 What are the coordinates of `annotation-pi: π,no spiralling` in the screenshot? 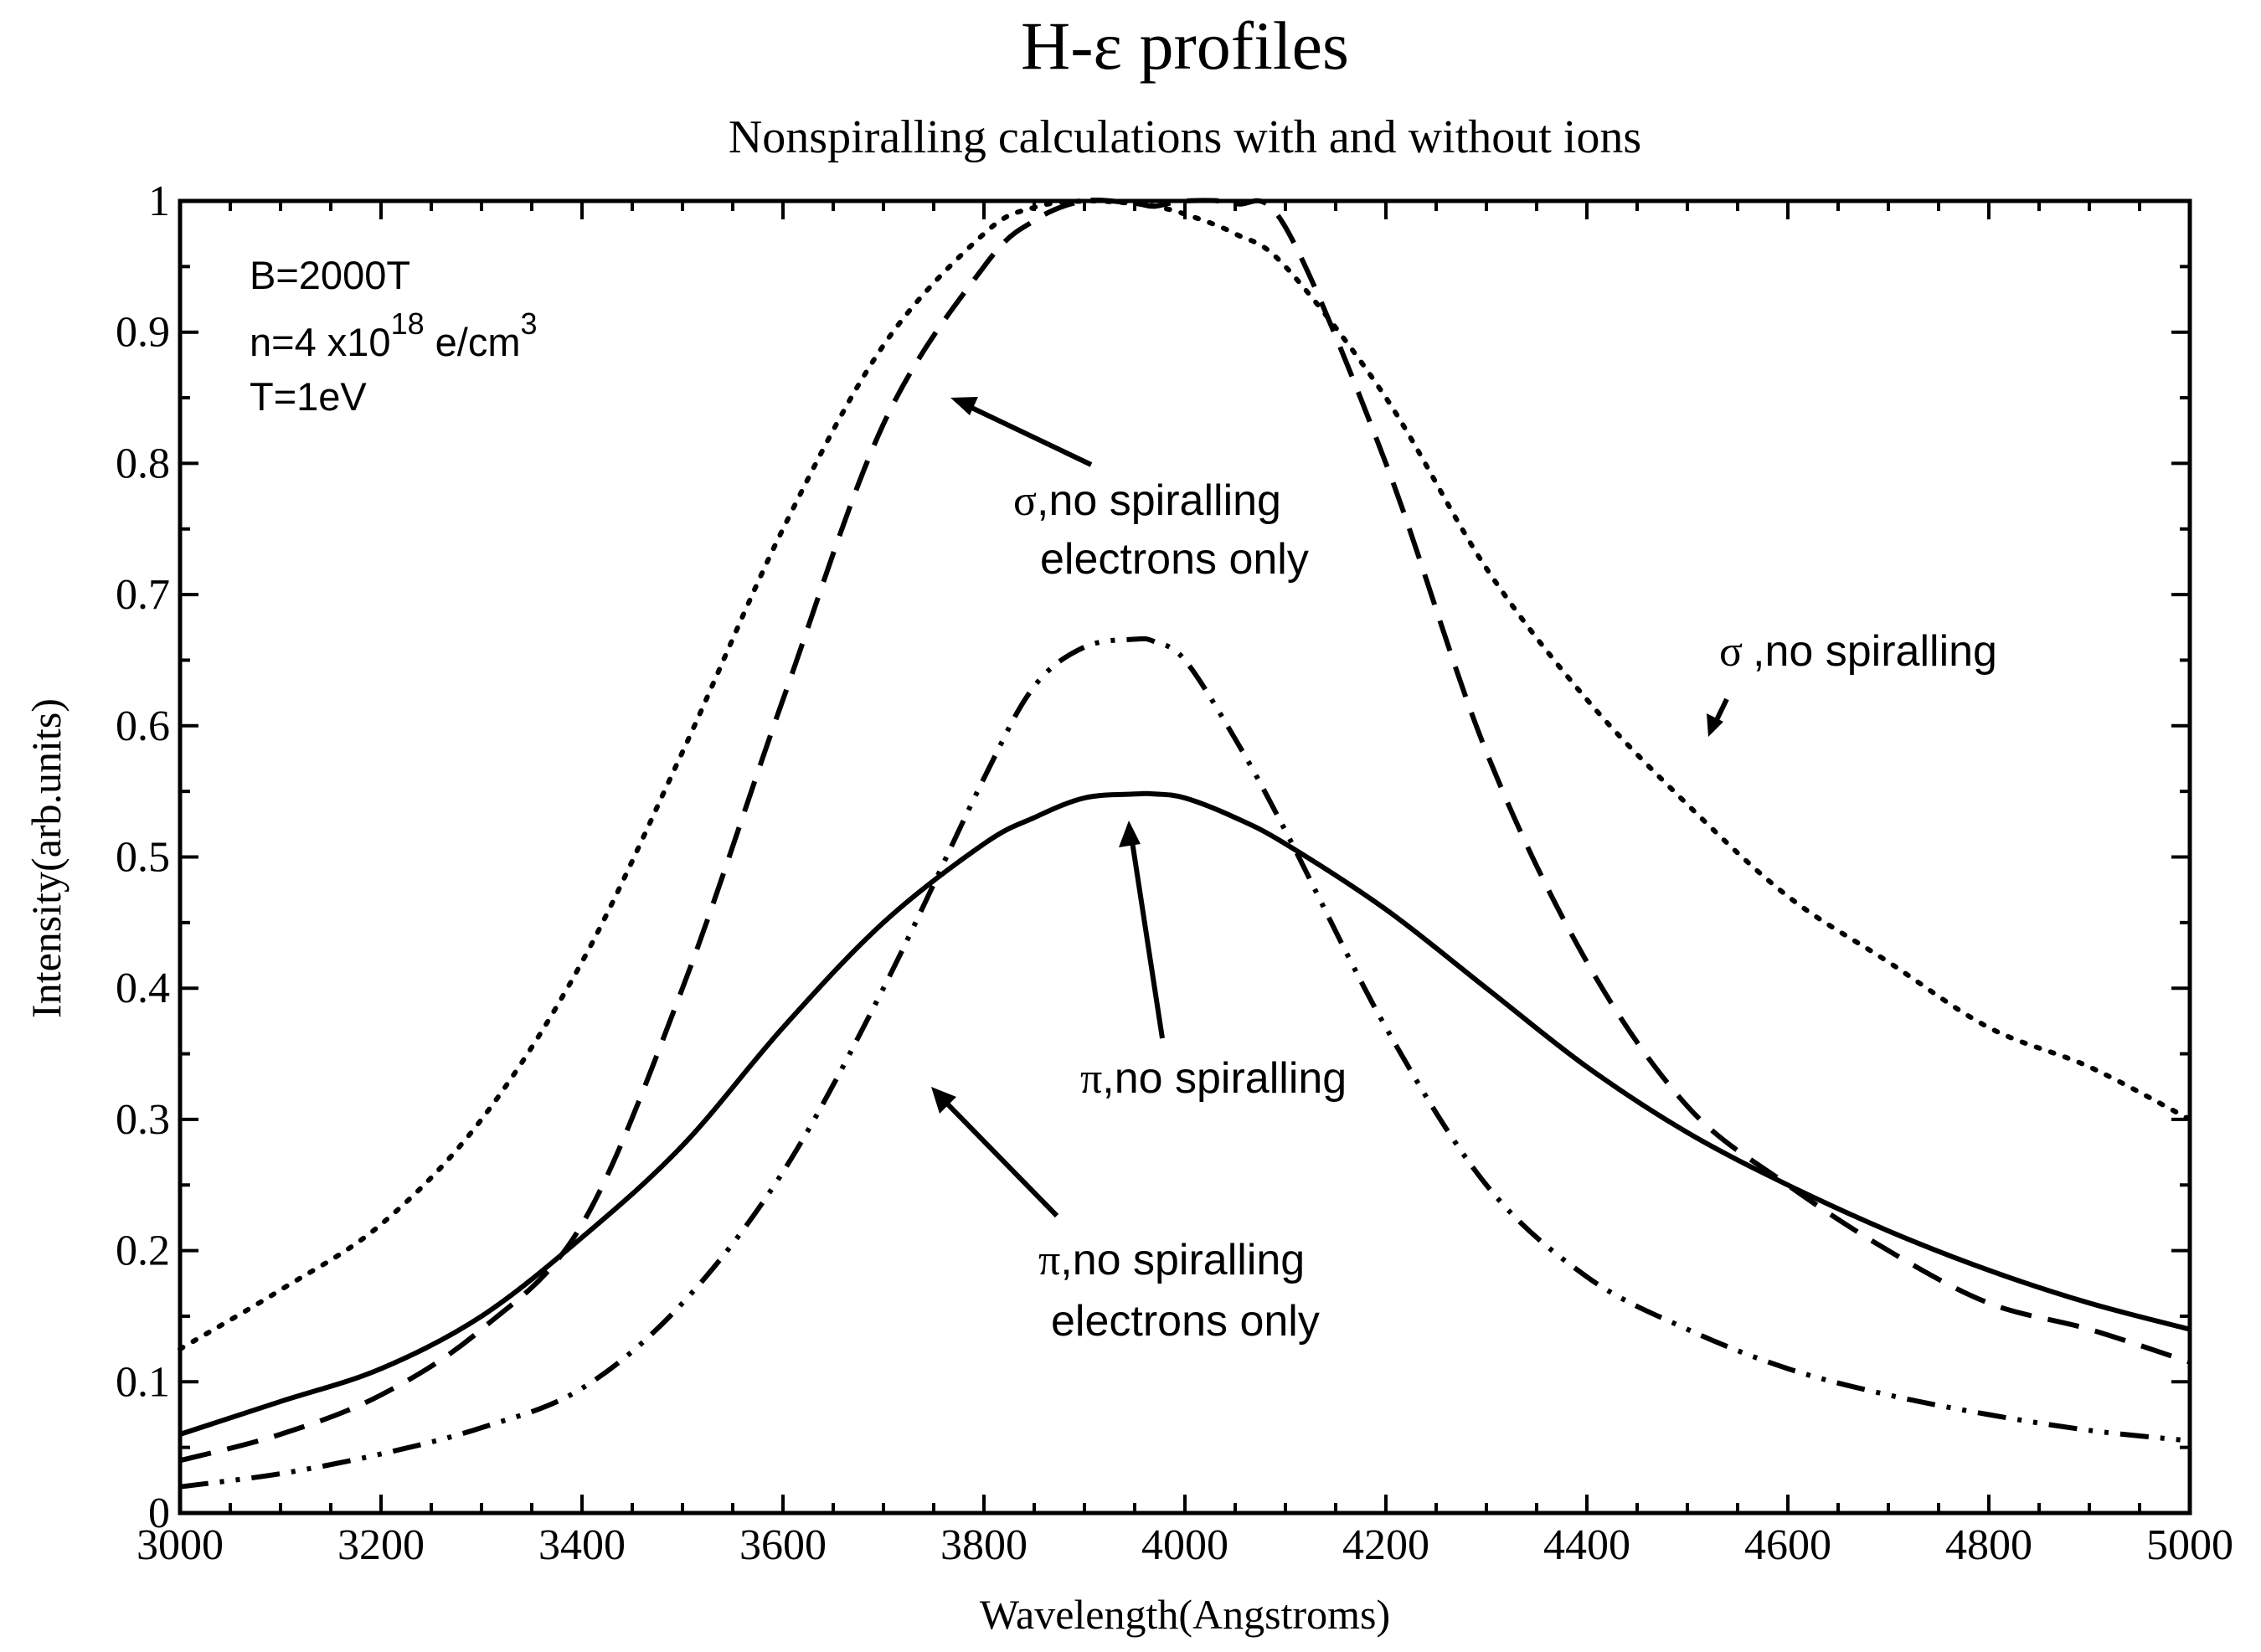 It's located at (1213, 1078).